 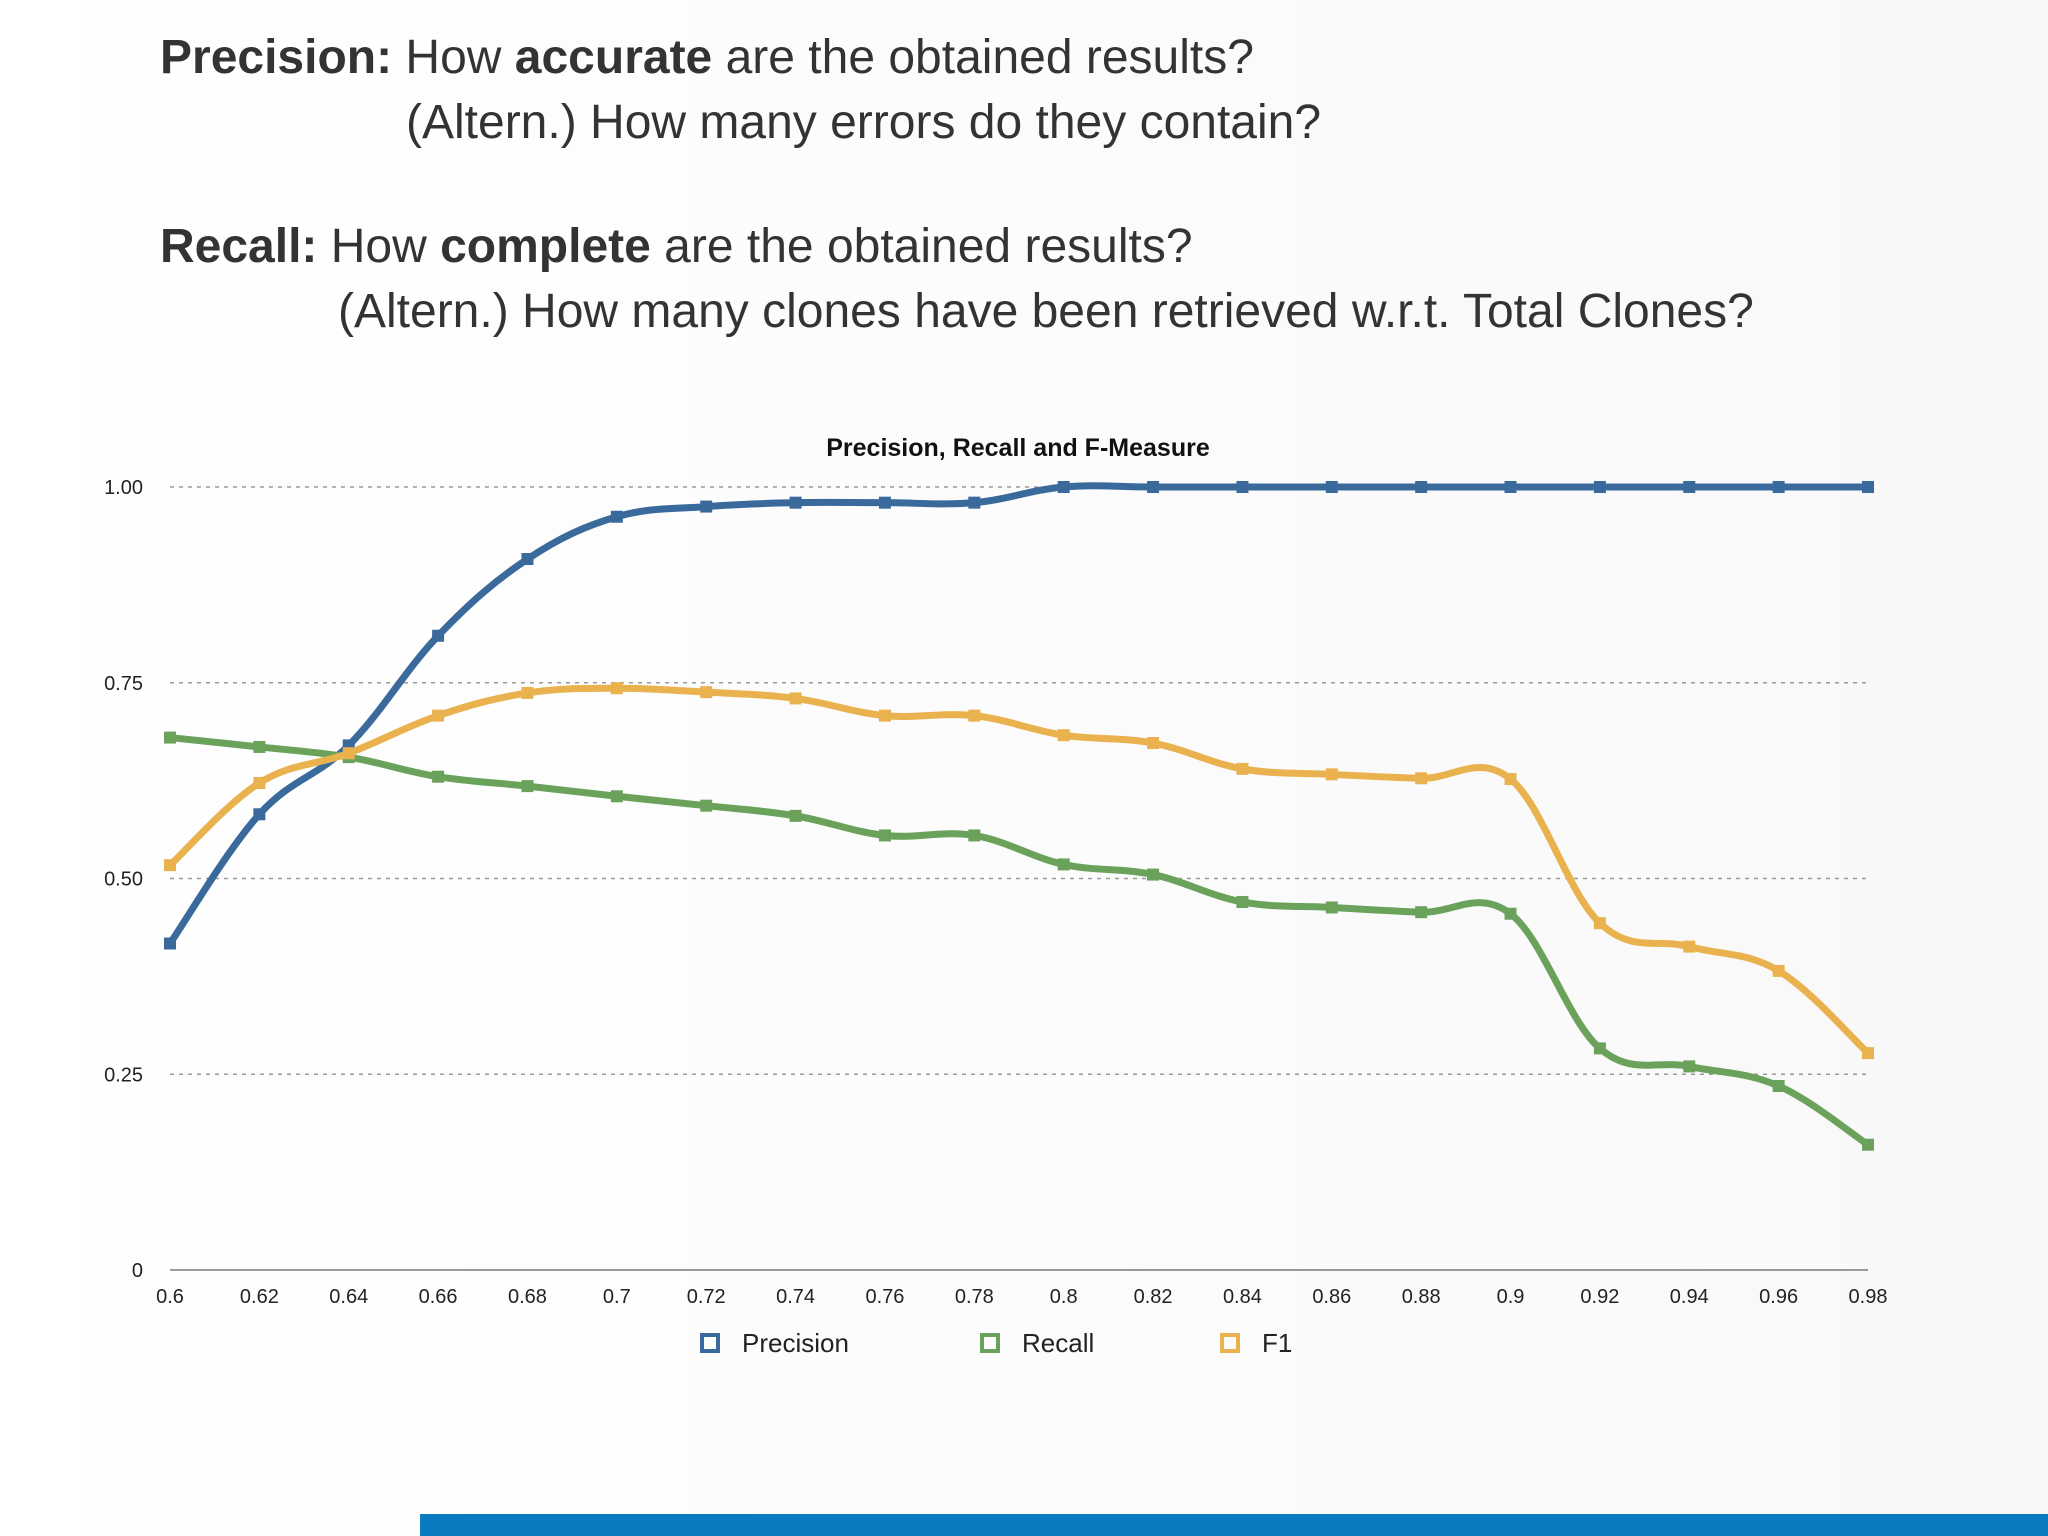 What do you see at coordinates (259, 1297) in the screenshot?
I see `x-tick-label: 0.62` at bounding box center [259, 1297].